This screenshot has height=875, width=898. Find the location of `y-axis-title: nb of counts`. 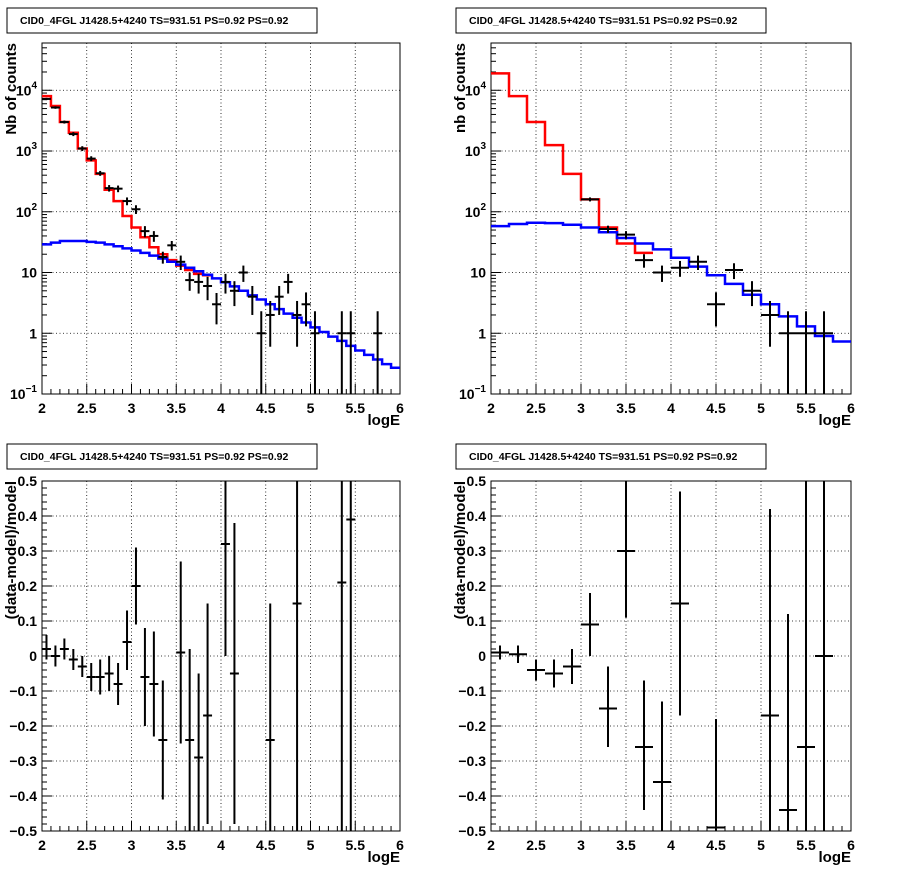

y-axis-title: nb of counts is located at coordinates (460, 88).